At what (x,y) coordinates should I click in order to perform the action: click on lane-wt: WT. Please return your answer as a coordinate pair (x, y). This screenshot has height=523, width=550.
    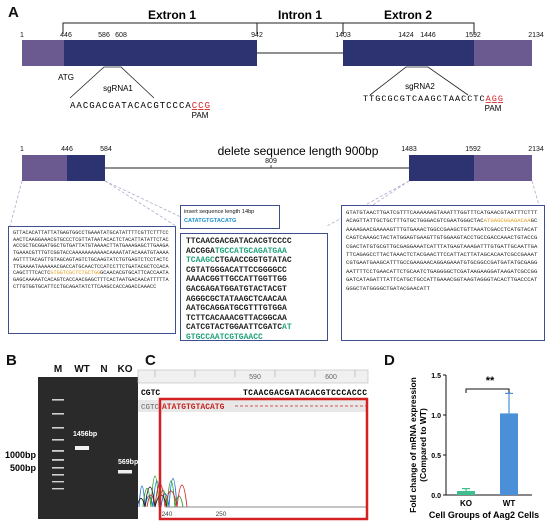
    Looking at the image, I should click on (82, 369).